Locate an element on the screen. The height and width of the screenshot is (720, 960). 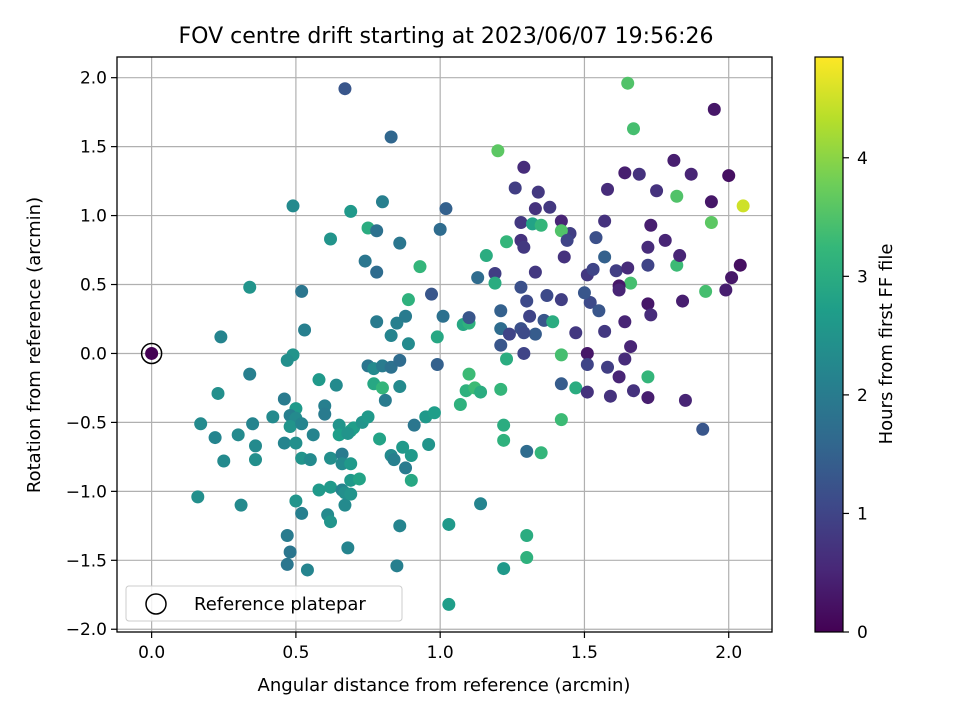
colorbar-tick-label: 3 is located at coordinates (862, 277).